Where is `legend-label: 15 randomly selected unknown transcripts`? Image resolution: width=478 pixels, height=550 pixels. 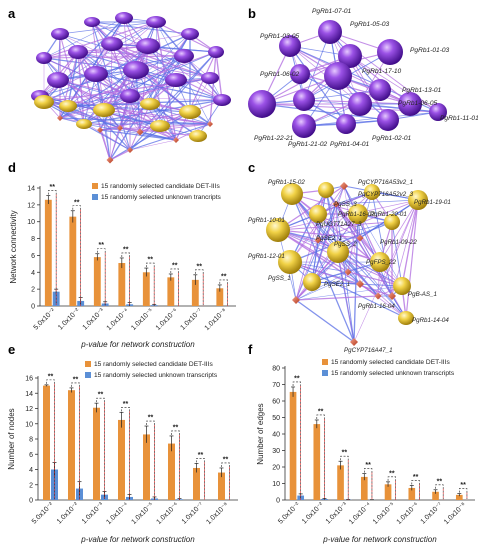 legend-label: 15 randomly selected unknown transcripts is located at coordinates (393, 373).